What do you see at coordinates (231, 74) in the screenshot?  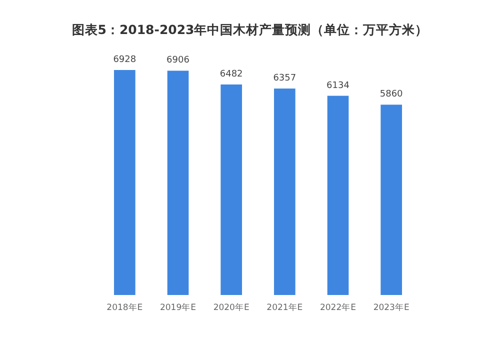 I see `data-label: 6482` at bounding box center [231, 74].